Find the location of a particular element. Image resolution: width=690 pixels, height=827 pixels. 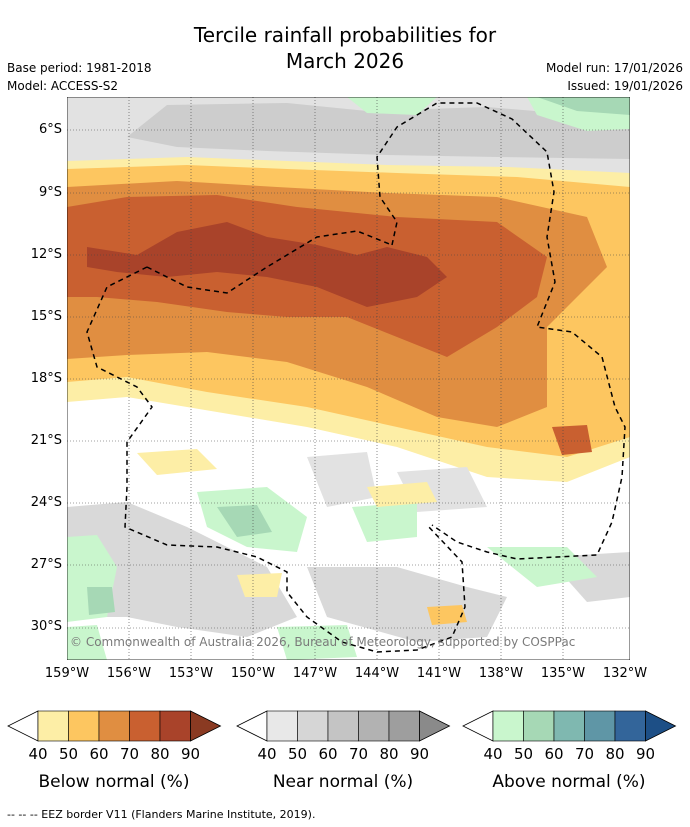

above-normal-s5 is located at coordinates (101, 601).